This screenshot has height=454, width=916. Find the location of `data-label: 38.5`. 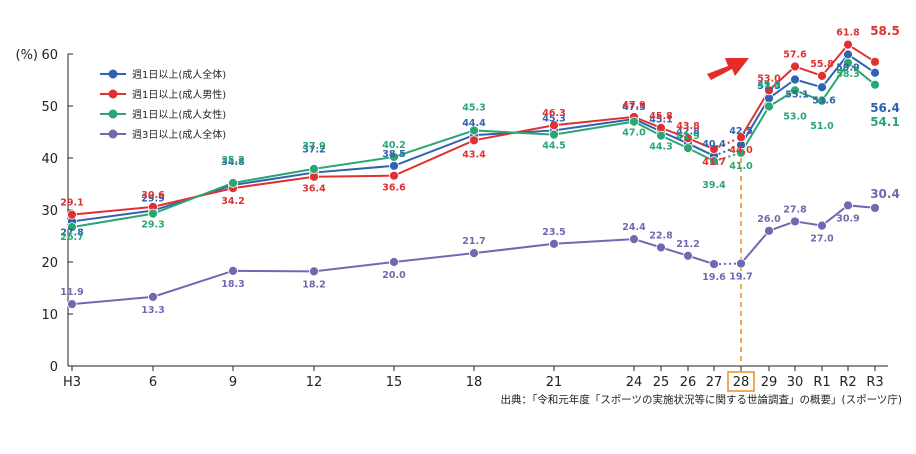

data-label: 38.5 is located at coordinates (393, 154).